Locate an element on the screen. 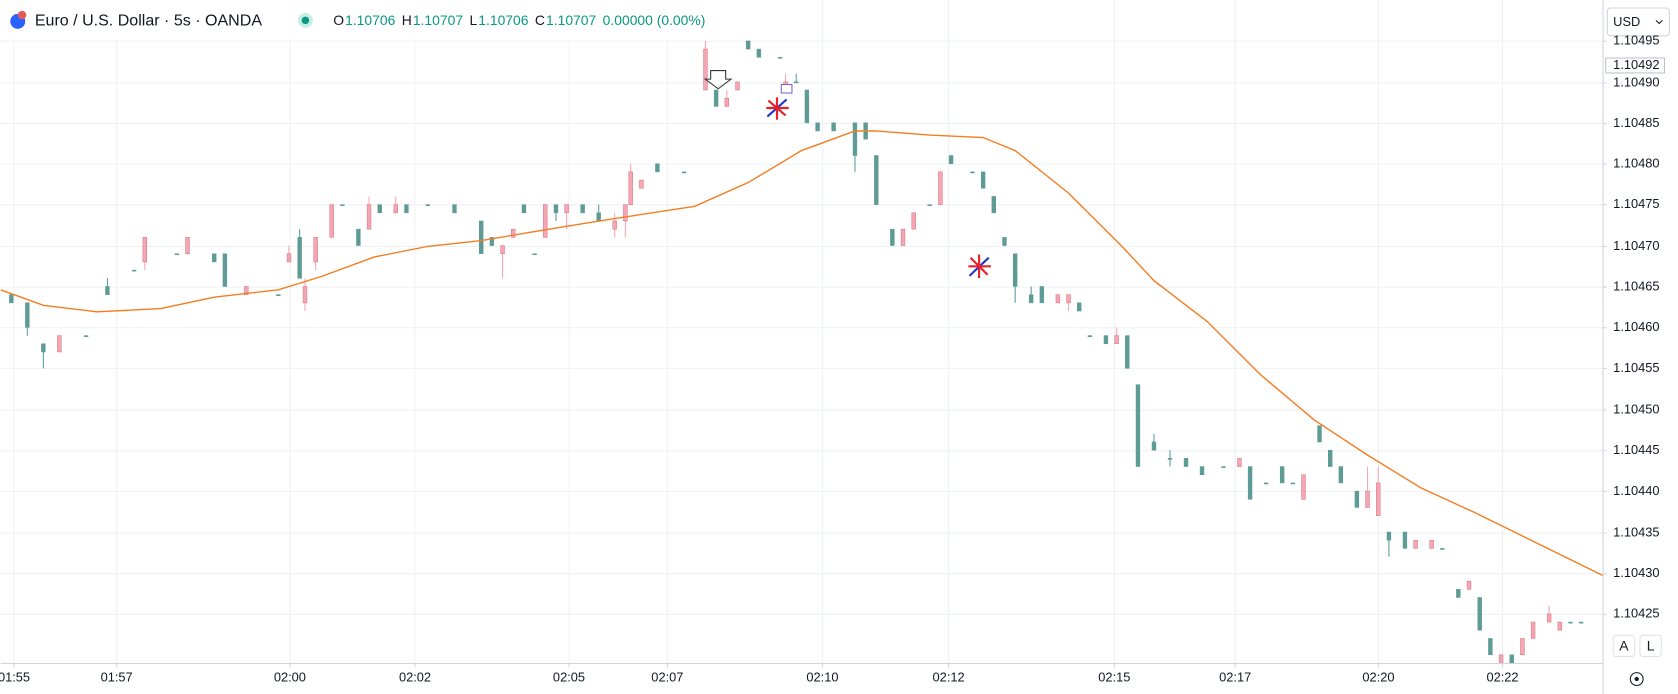 This screenshot has height=694, width=1678. y-tick-label: 1.10495 is located at coordinates (1636, 40).